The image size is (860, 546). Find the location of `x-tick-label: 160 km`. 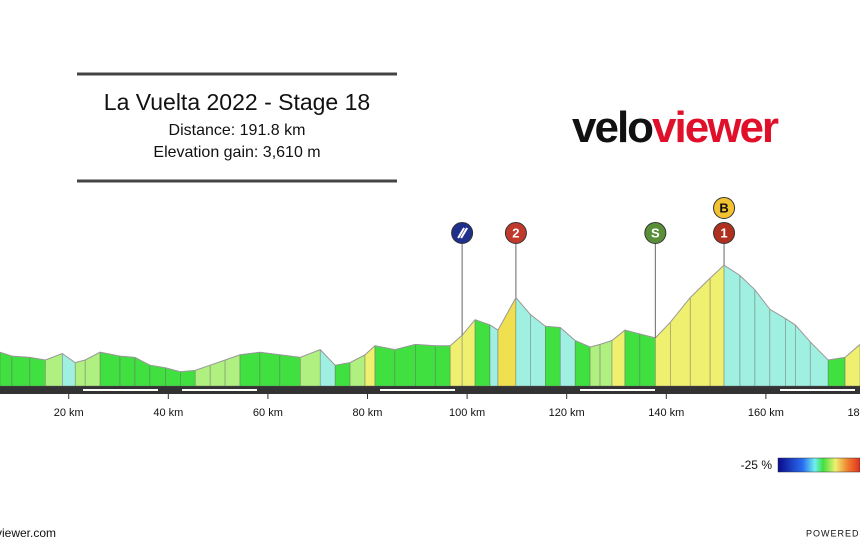

x-tick-label: 160 km is located at coordinates (766, 413).